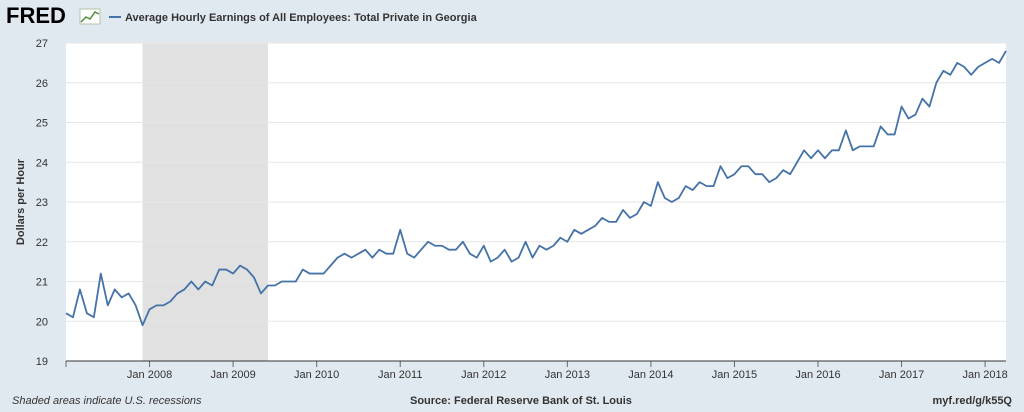 The width and height of the screenshot is (1024, 412). Describe the element at coordinates (42, 362) in the screenshot. I see `y-tick-label: 19` at that location.